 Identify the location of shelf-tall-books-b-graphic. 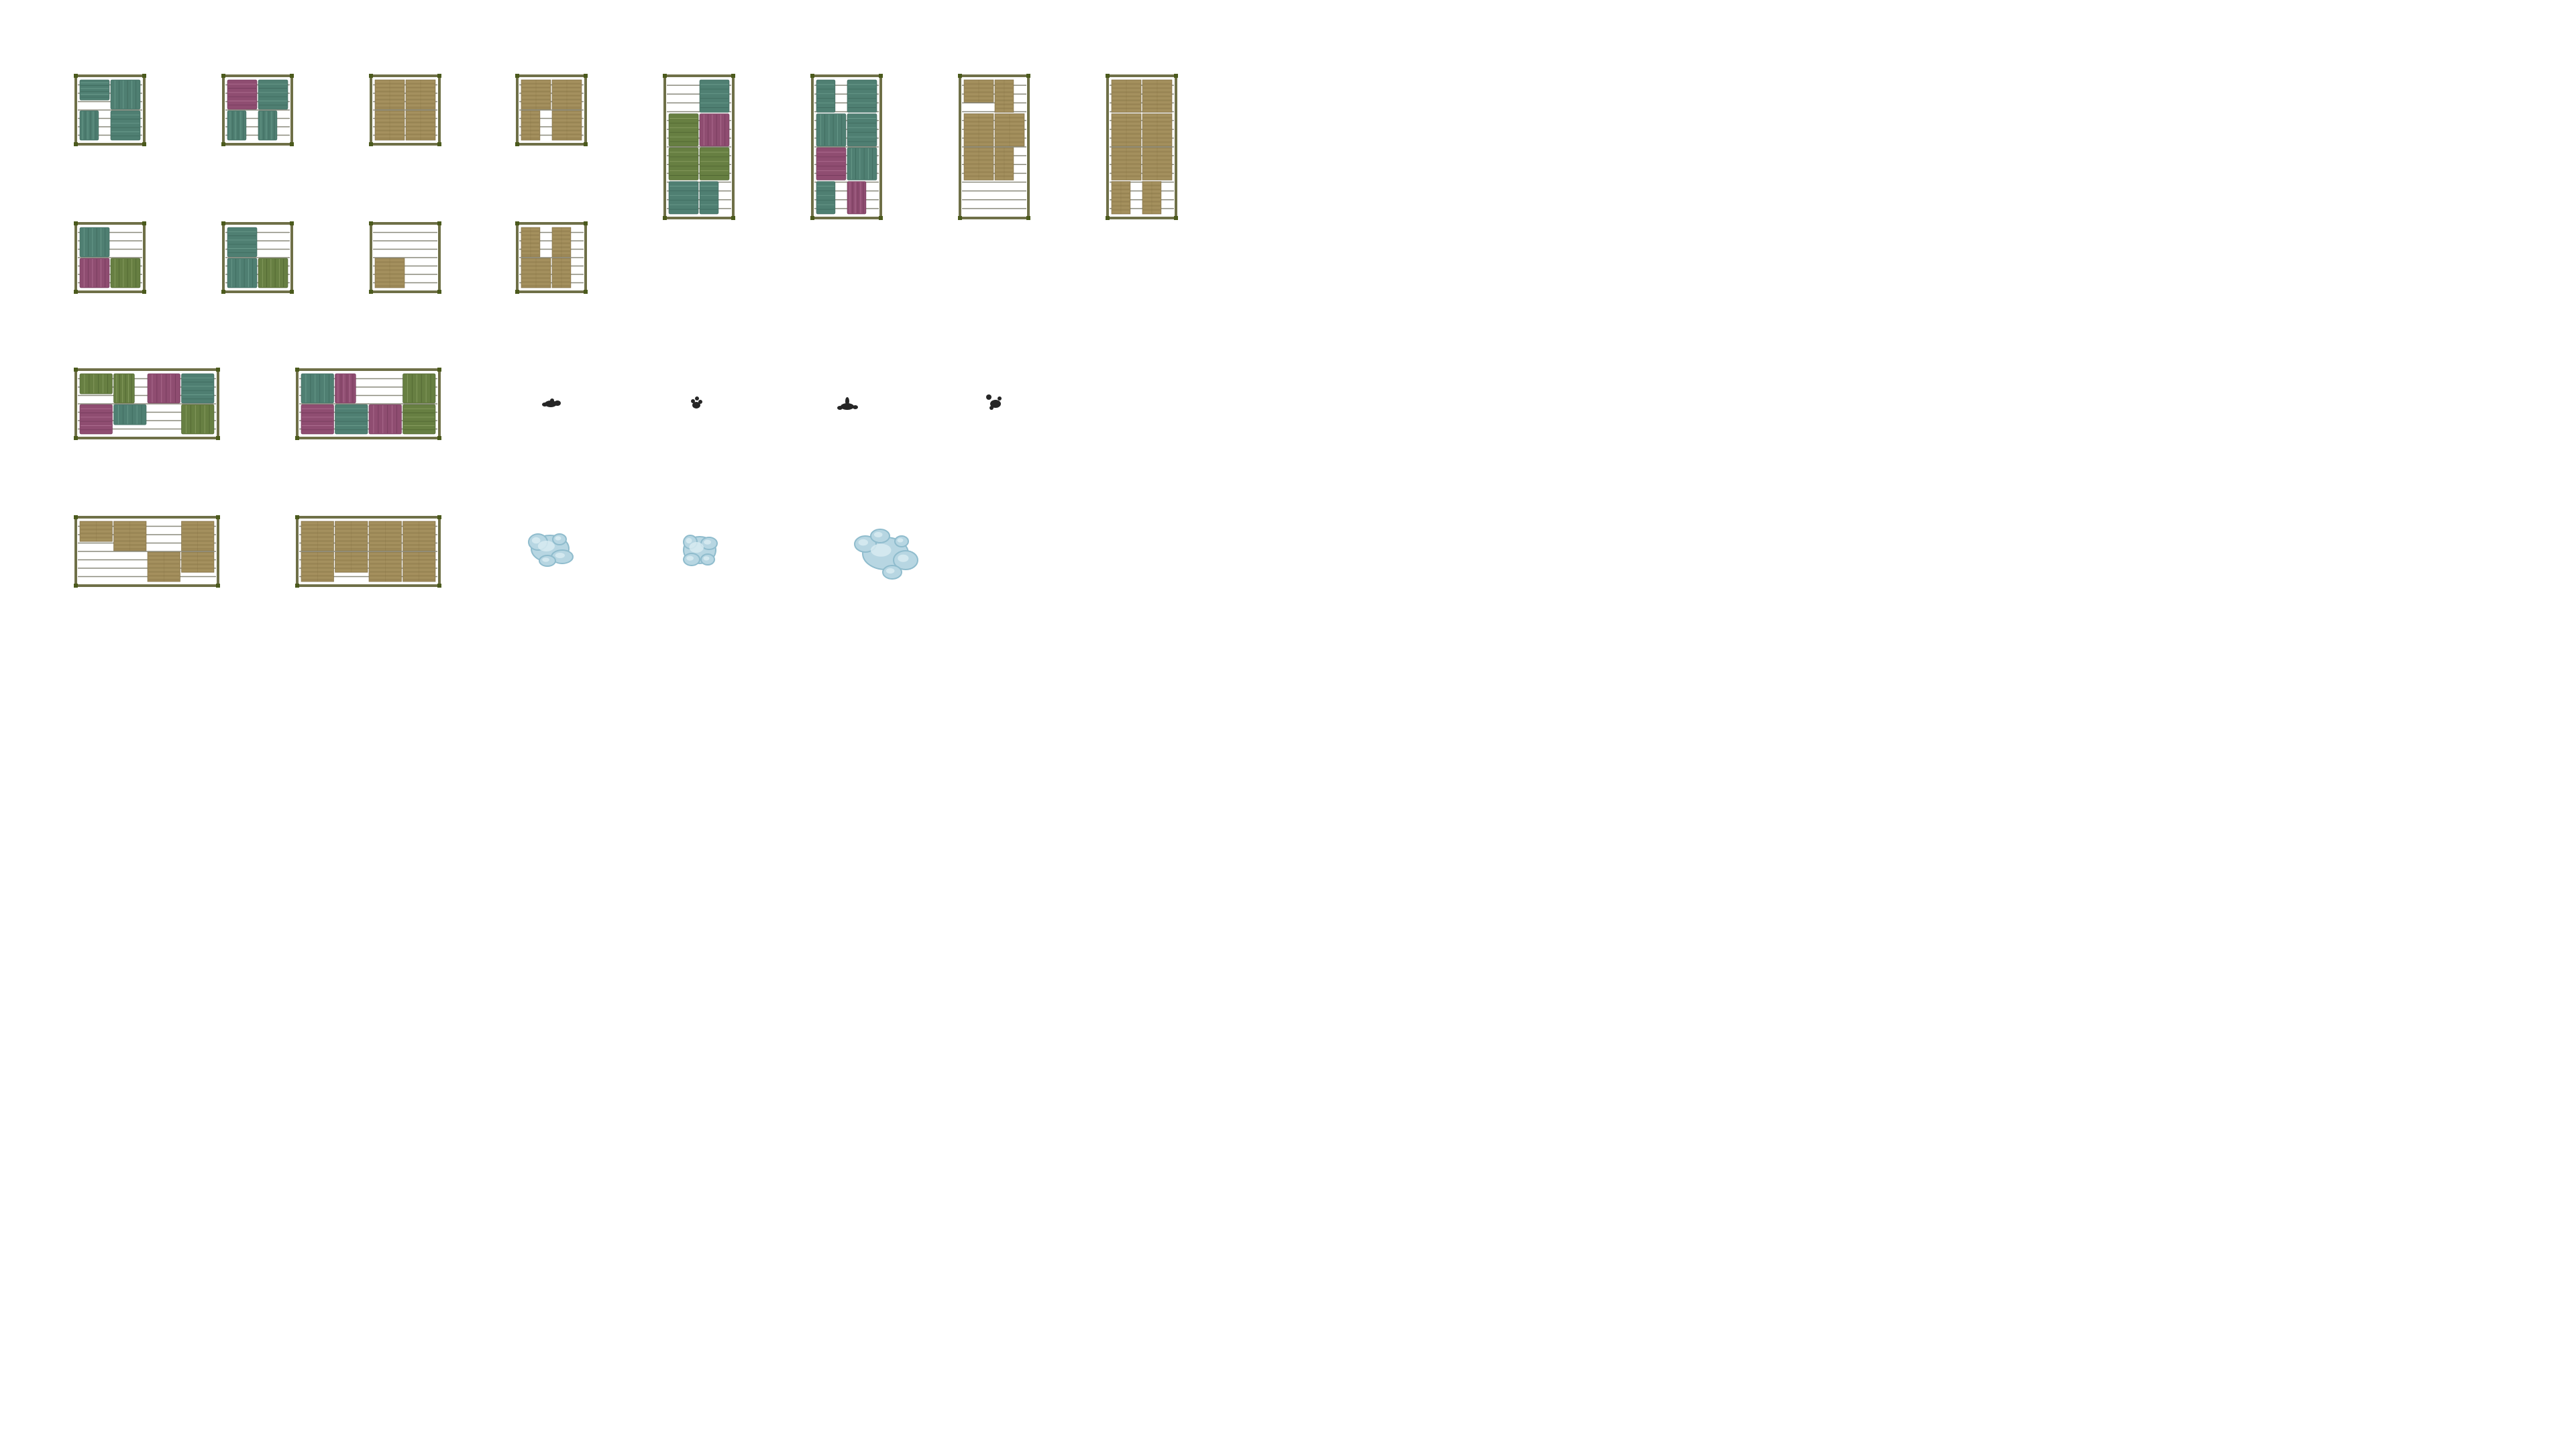
(846, 147).